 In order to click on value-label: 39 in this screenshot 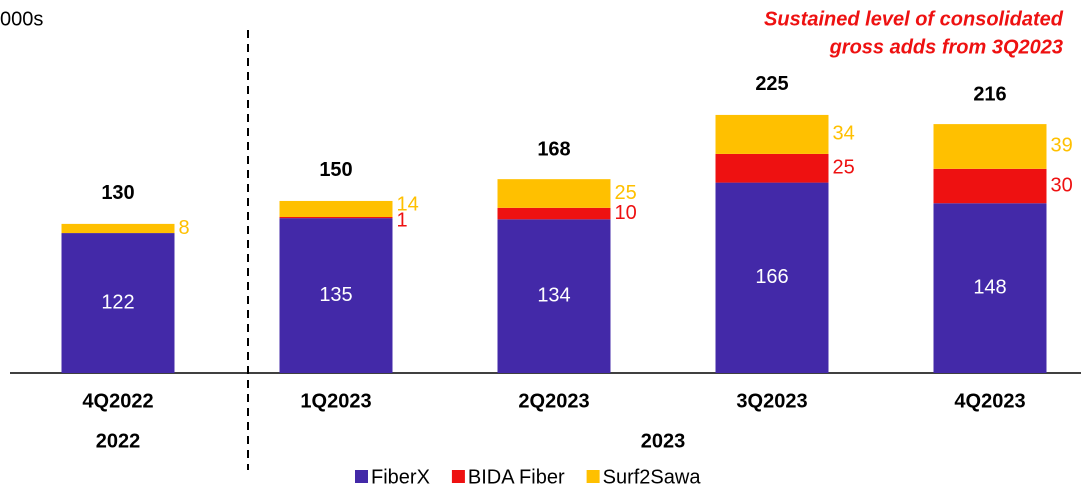, I will do `click(1062, 146)`.